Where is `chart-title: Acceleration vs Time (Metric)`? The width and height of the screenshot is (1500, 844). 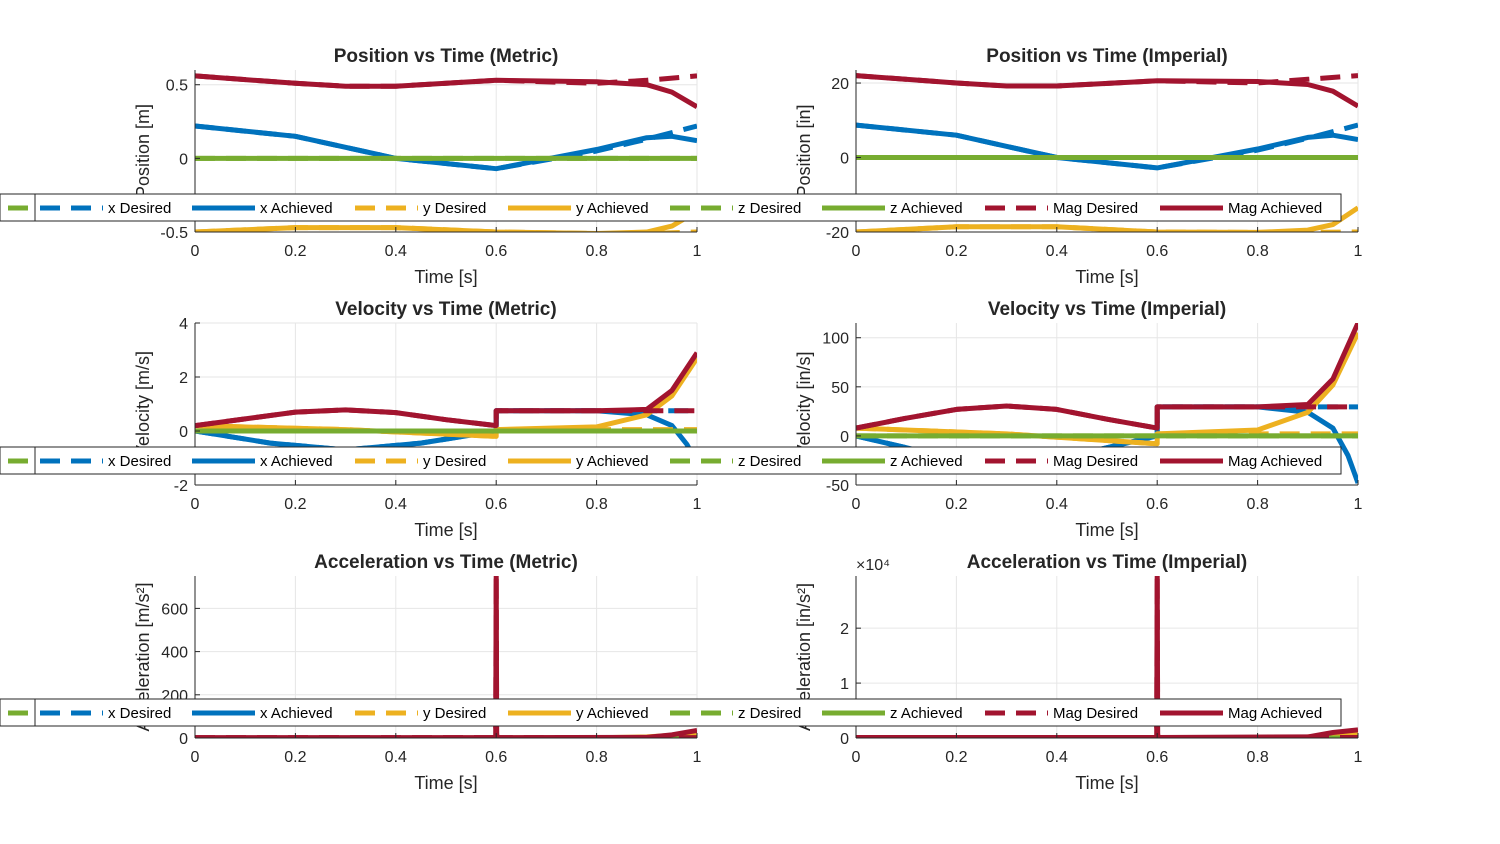 chart-title: Acceleration vs Time (Metric) is located at coordinates (446, 562).